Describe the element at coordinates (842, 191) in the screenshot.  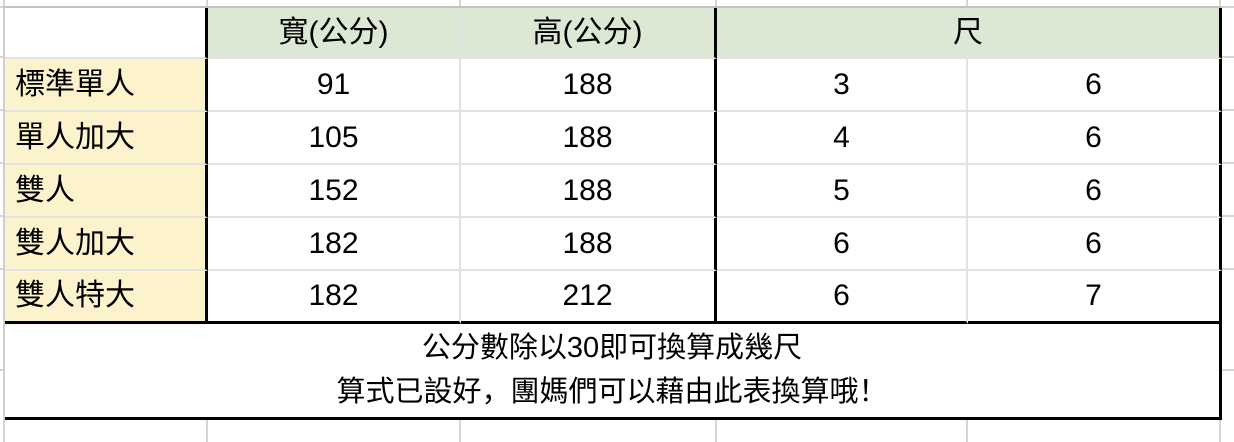
I see `chi-width-cell: 5` at that location.